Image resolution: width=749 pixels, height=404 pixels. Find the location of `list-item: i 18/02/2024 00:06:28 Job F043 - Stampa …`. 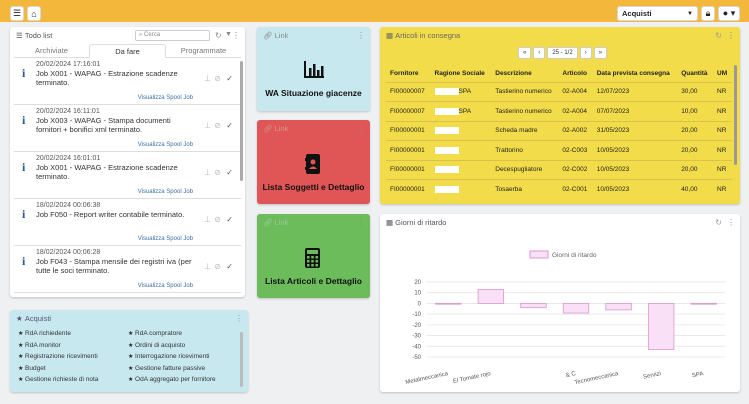

list-item: i 18/02/2024 00:06:28 Job F043 - Stampa … is located at coordinates (127, 269).